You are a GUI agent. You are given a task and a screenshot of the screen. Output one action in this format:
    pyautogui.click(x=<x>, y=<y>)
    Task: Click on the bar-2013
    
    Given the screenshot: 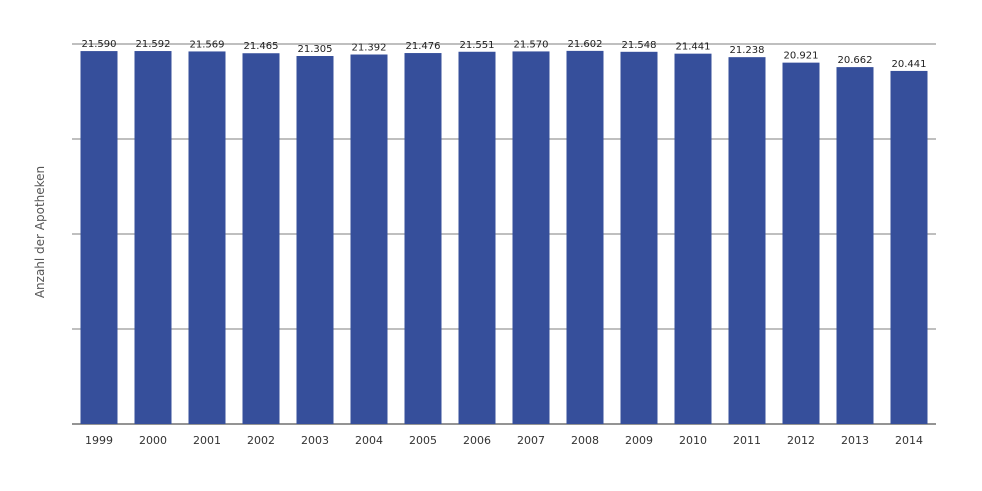 What is the action you would take?
    pyautogui.click(x=855, y=246)
    